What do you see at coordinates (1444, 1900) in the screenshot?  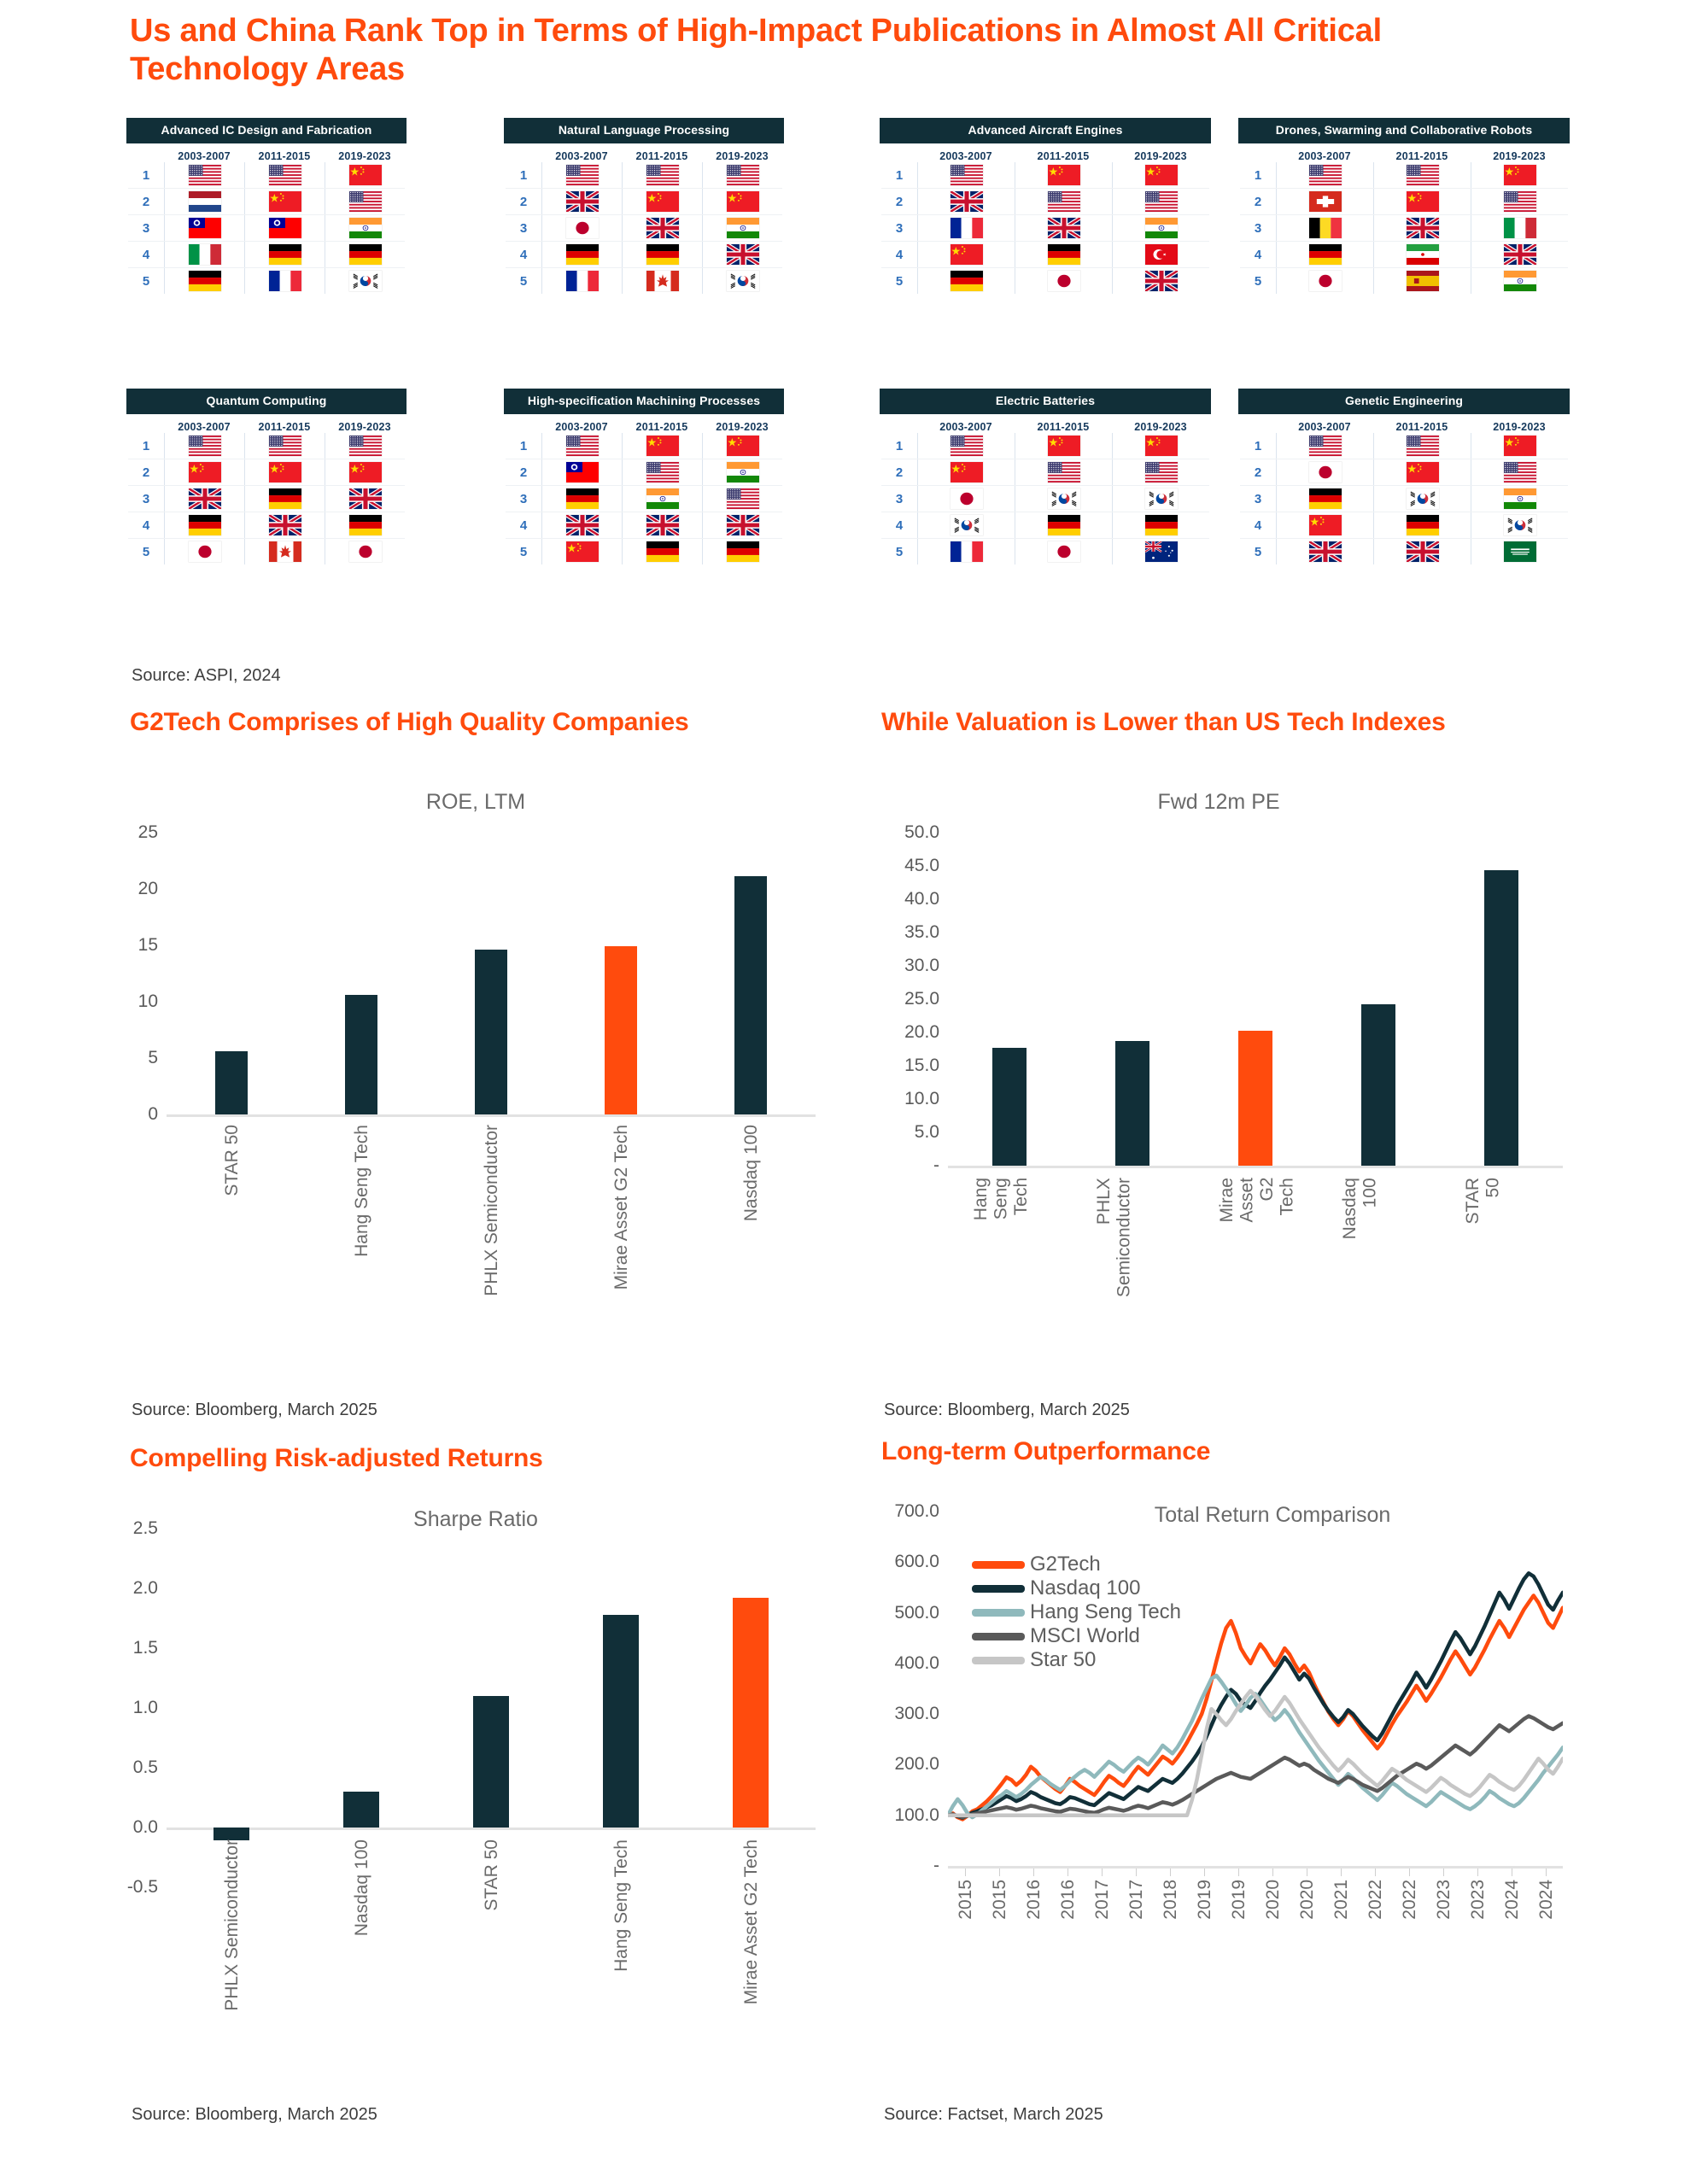 I see `x-axis-tick-label: 2023` at bounding box center [1444, 1900].